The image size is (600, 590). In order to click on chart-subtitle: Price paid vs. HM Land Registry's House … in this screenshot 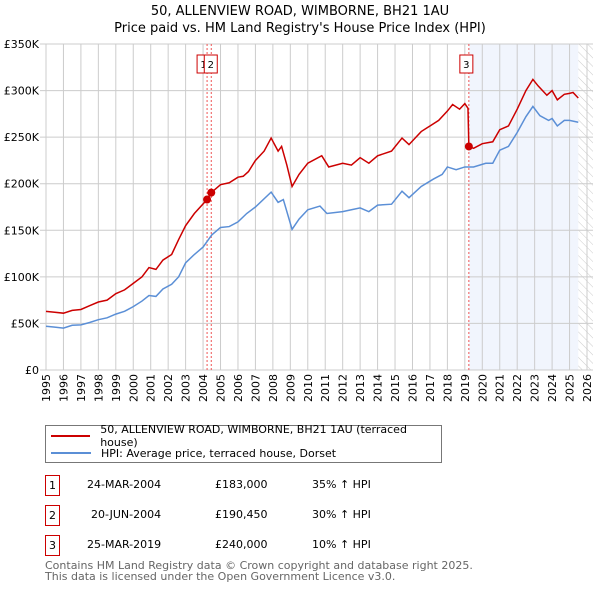, I will do `click(300, 28)`.